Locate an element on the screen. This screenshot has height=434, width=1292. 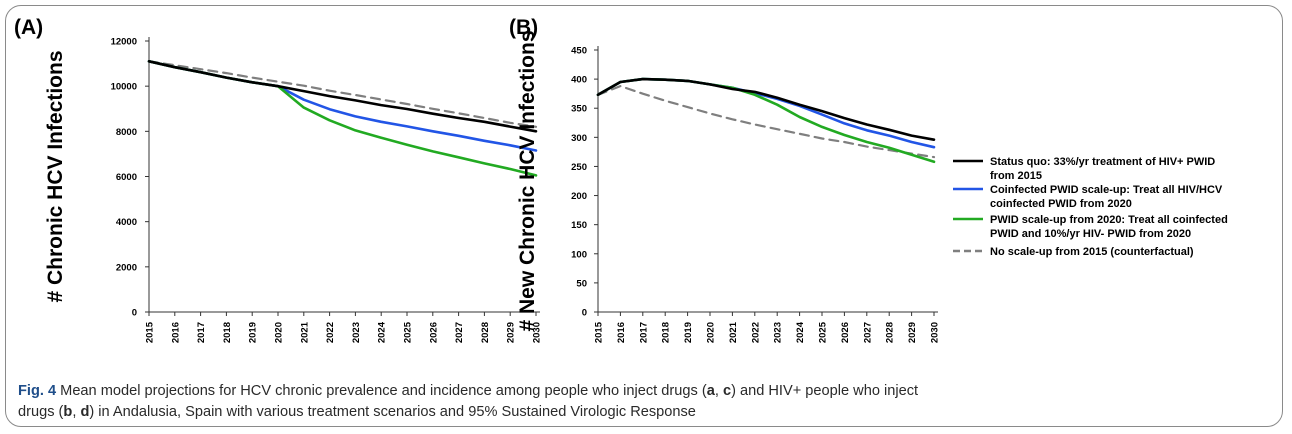
caption-sep-2: , is located at coordinates (76, 412).